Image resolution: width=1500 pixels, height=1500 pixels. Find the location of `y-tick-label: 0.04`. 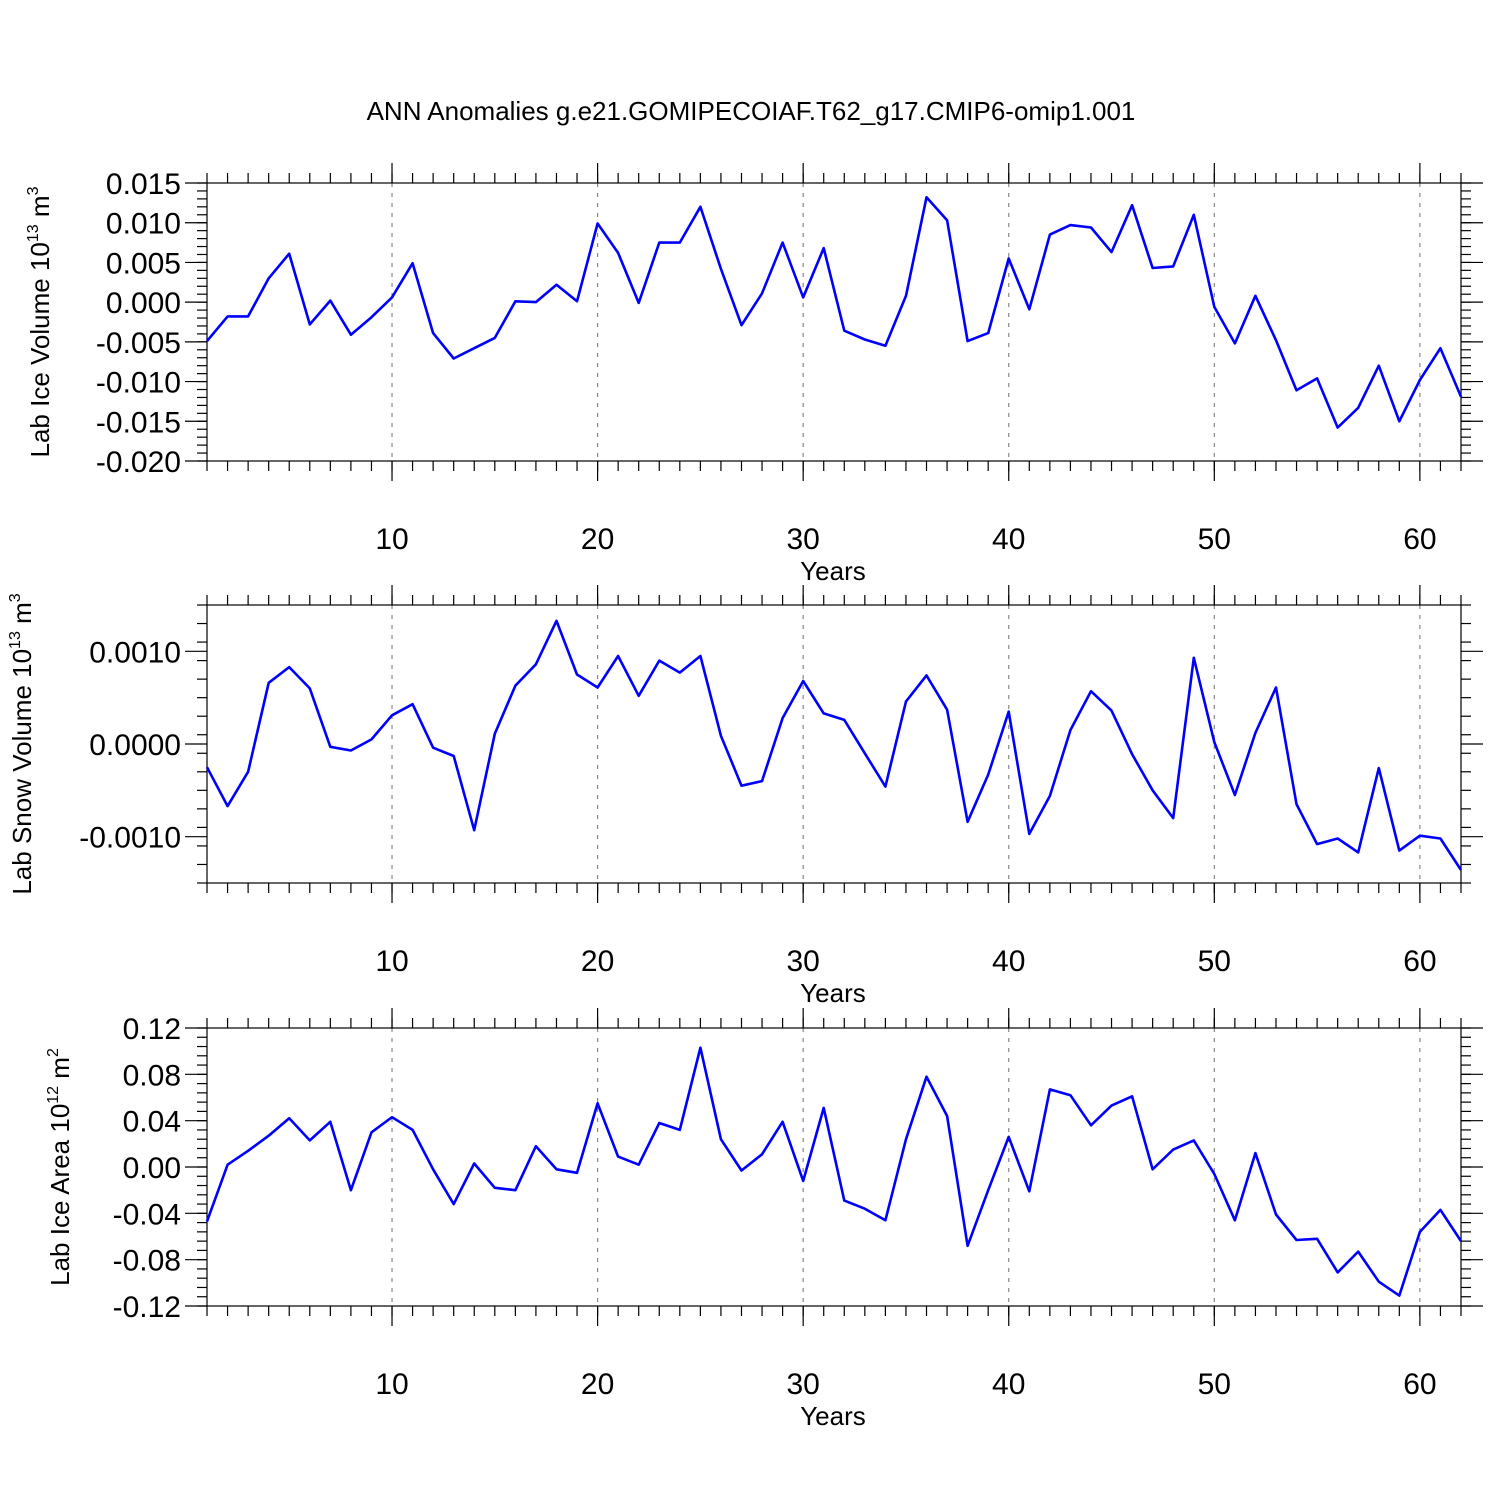

y-tick-label: 0.04 is located at coordinates (152, 1122).